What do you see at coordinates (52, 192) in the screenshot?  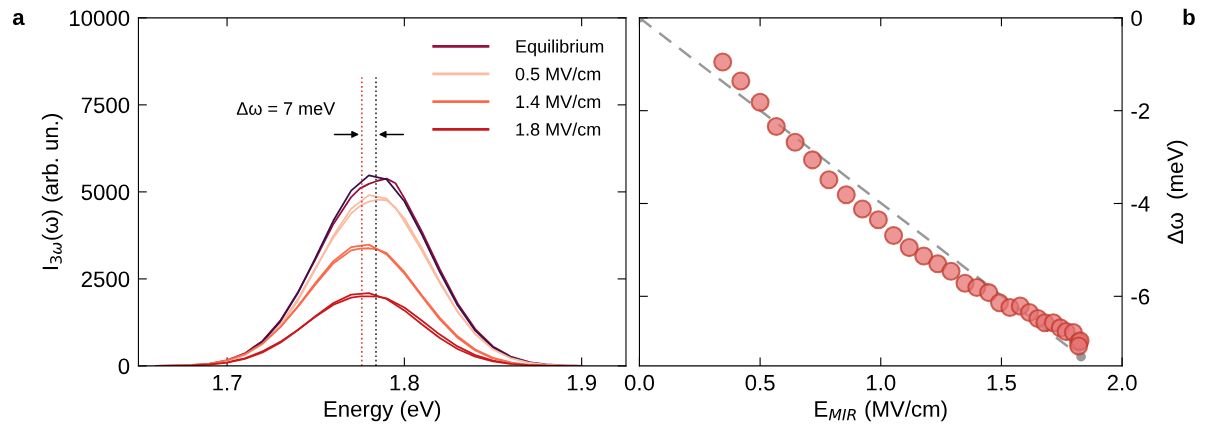 I see `y-axis-title: I$_{3ω}$(ω) (arb. un.)` at bounding box center [52, 192].